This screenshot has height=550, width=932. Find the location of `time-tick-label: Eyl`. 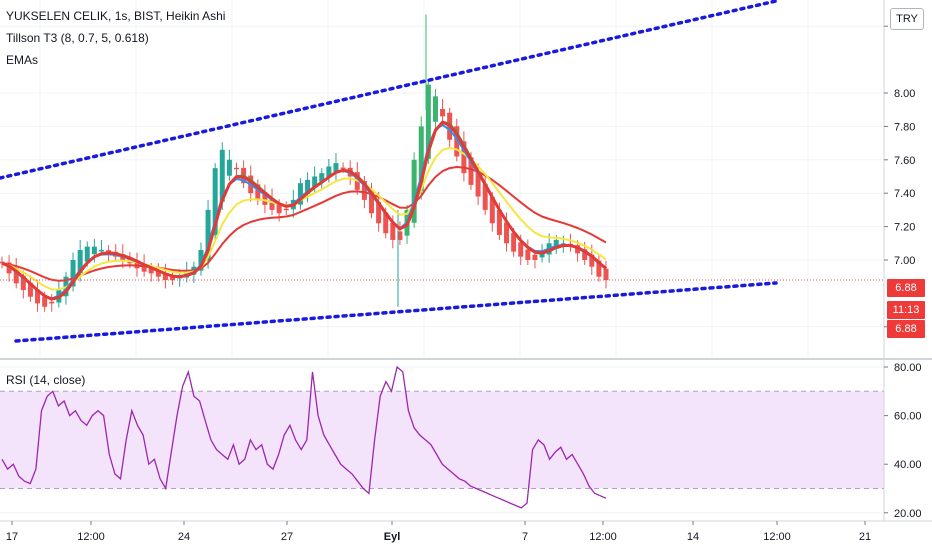

time-tick-label: Eyl is located at coordinates (392, 537).